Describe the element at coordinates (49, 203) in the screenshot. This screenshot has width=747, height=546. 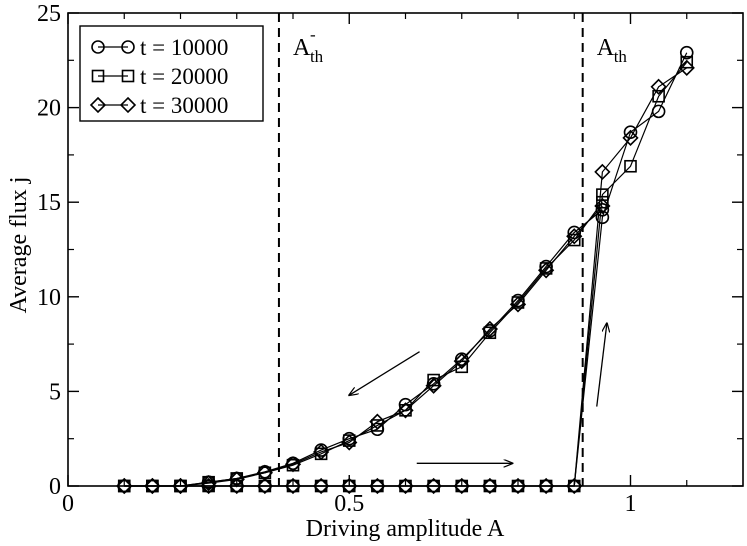
I see `y-tick-label: 15` at that location.